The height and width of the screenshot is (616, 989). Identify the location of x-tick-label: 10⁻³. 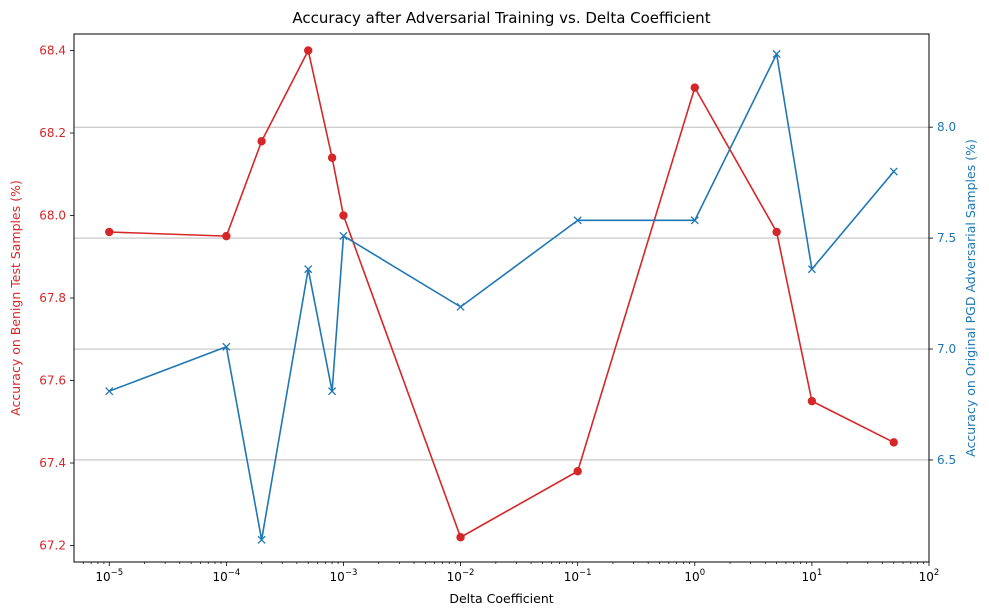
(344, 576).